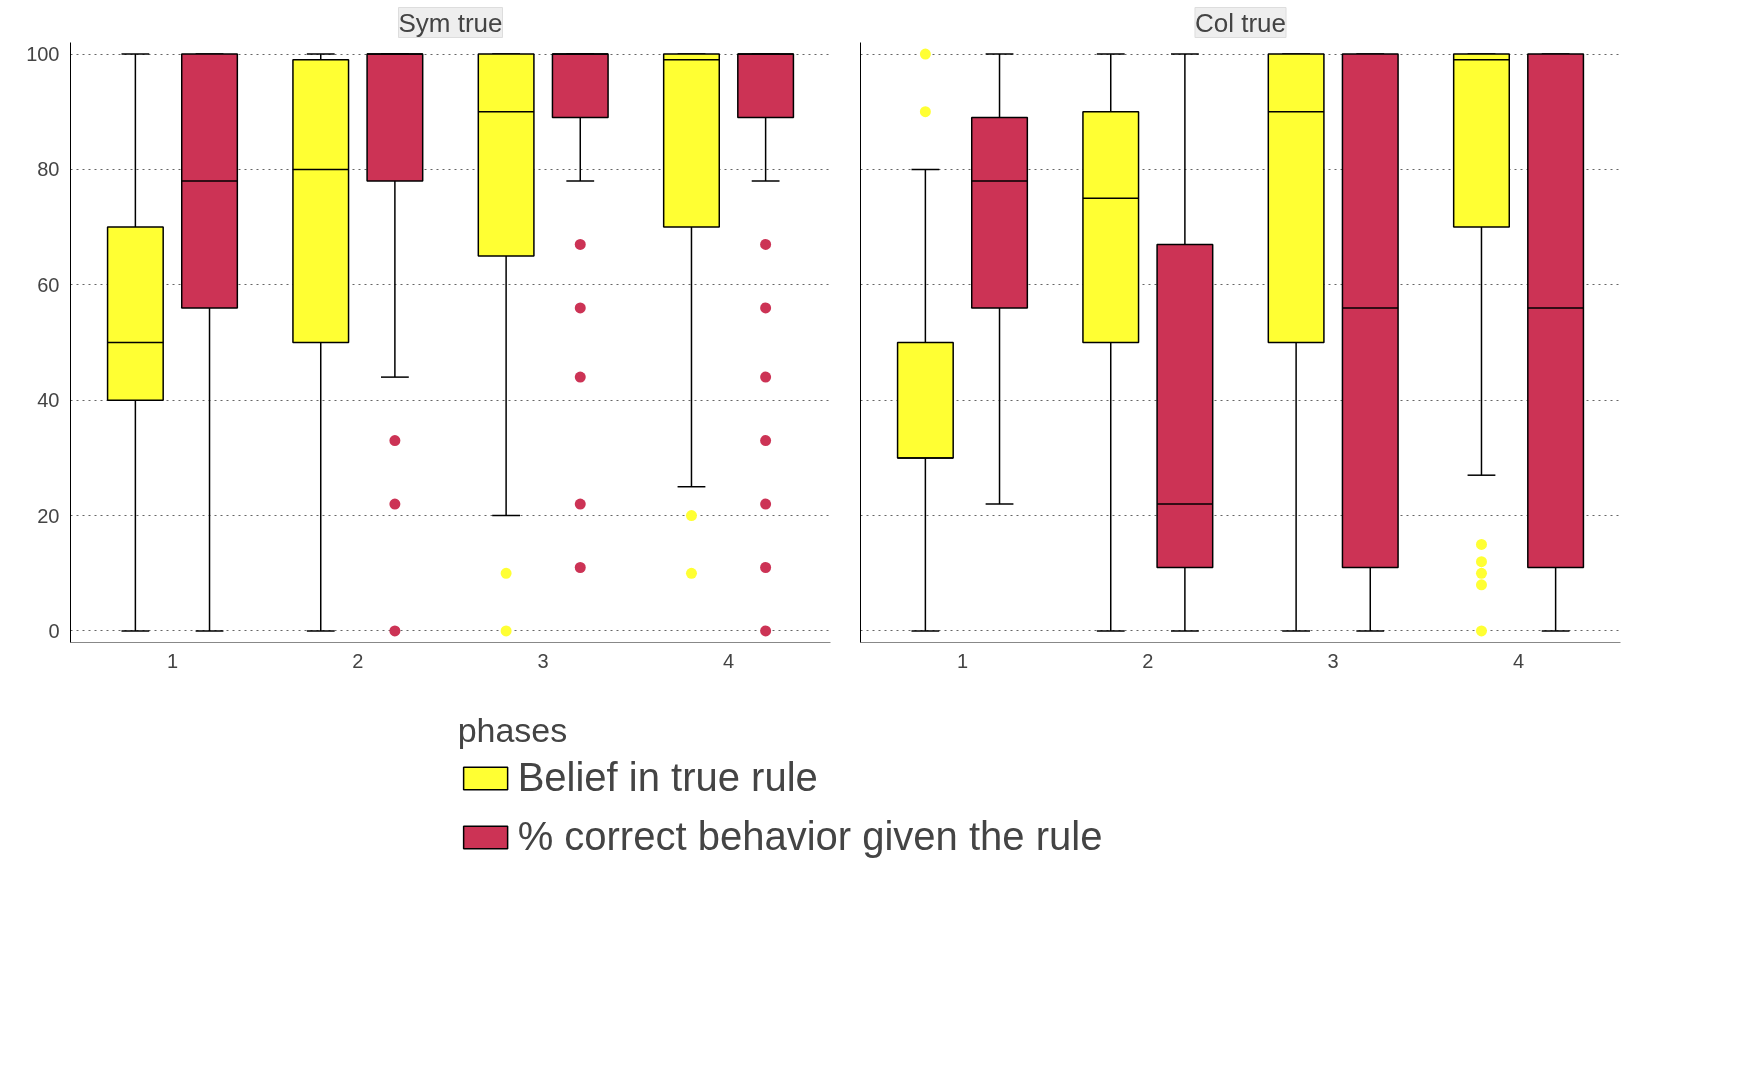 This screenshot has height=1074, width=1747. What do you see at coordinates (48, 400) in the screenshot?
I see `y-tick-label: 40` at bounding box center [48, 400].